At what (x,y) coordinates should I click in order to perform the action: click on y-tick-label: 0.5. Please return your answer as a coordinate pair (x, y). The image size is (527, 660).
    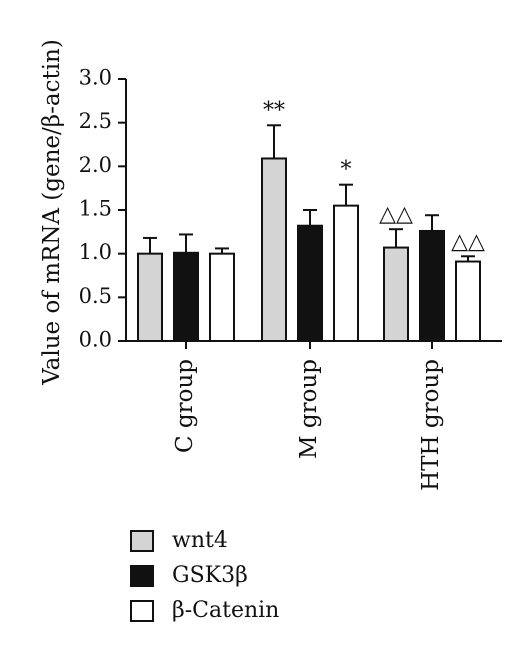
    Looking at the image, I should click on (95, 296).